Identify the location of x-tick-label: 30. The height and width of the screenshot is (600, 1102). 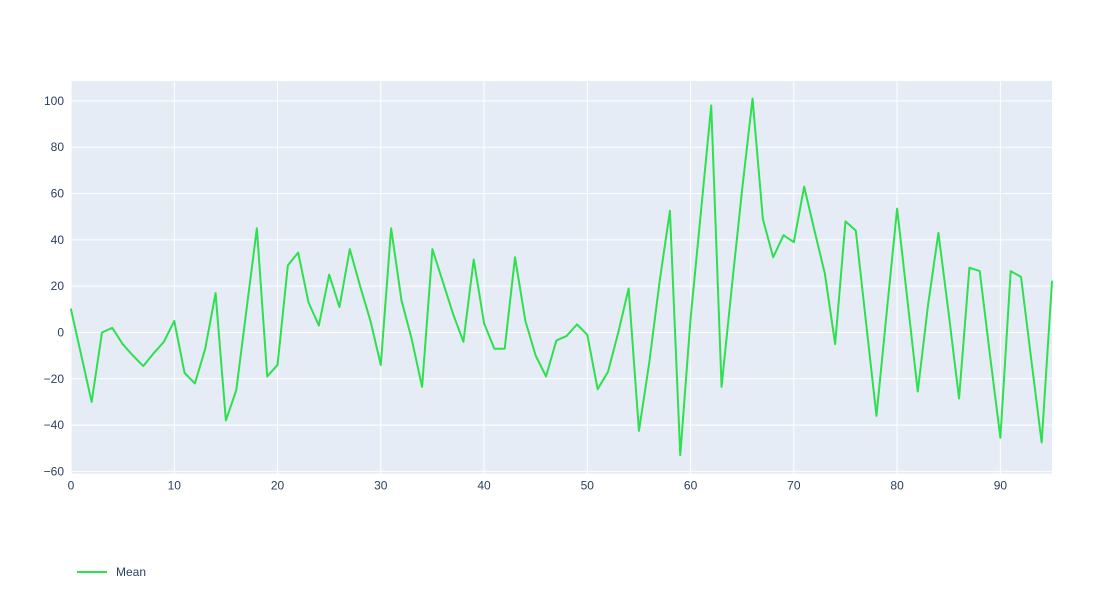
(381, 486).